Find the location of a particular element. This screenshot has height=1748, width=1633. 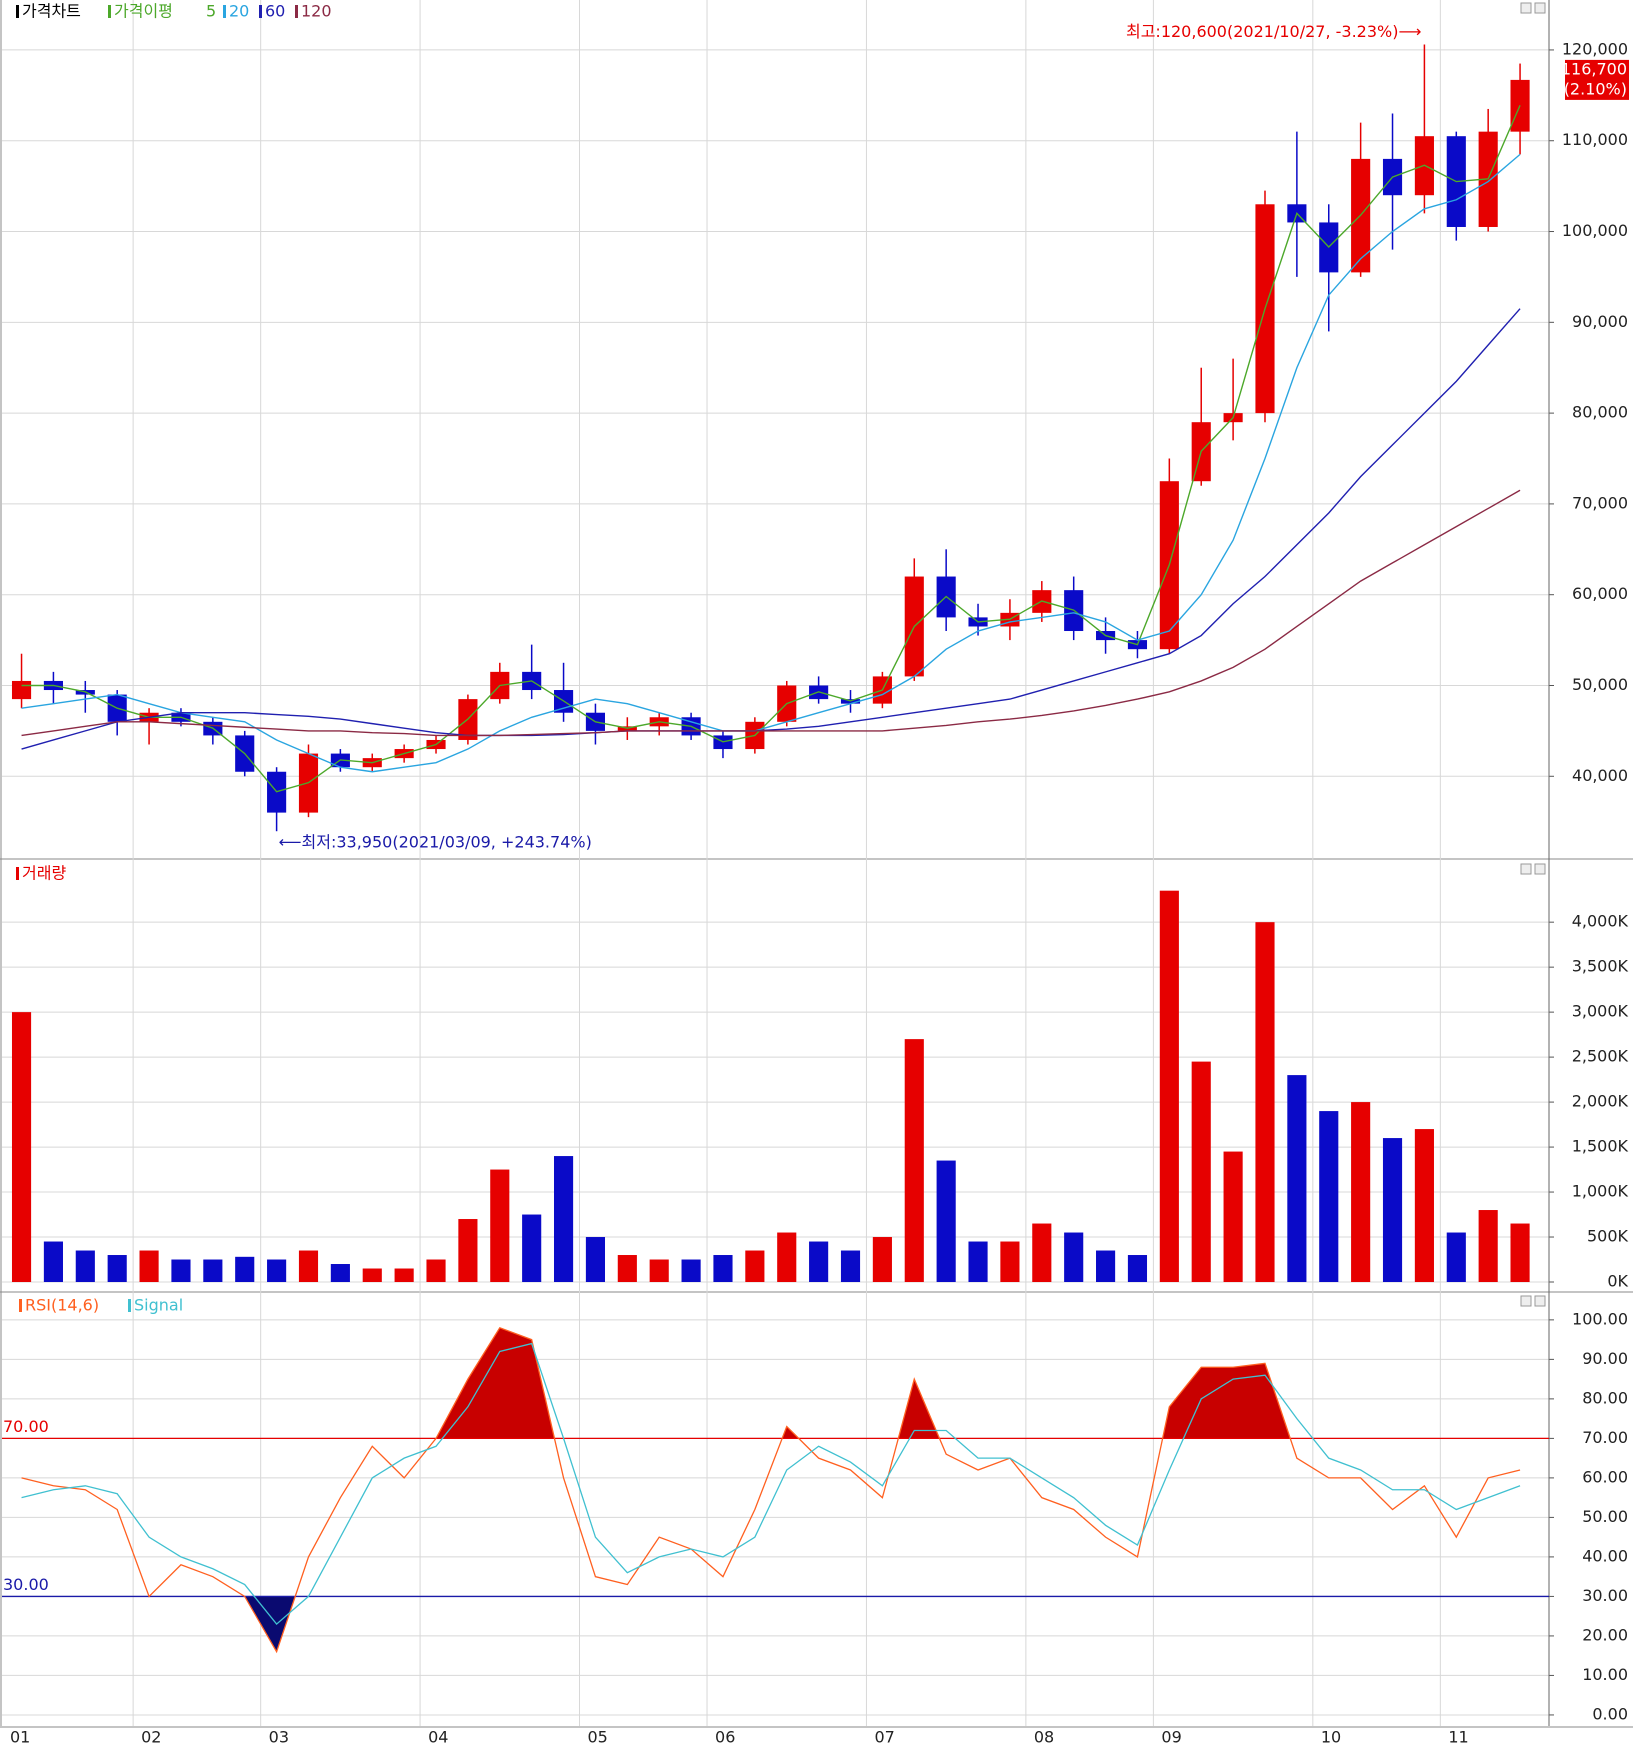

y-tick-label: 50.00 is located at coordinates (1605, 1516).